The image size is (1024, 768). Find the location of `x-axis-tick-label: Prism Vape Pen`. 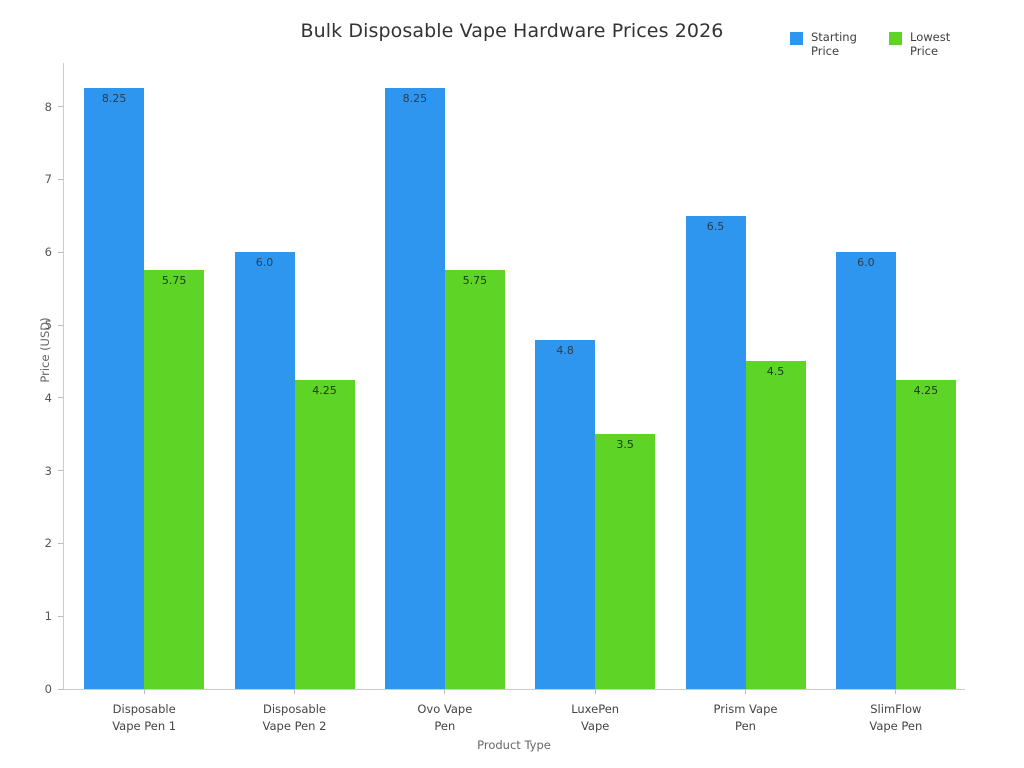

x-axis-tick-label: Prism Vape Pen is located at coordinates (745, 717).